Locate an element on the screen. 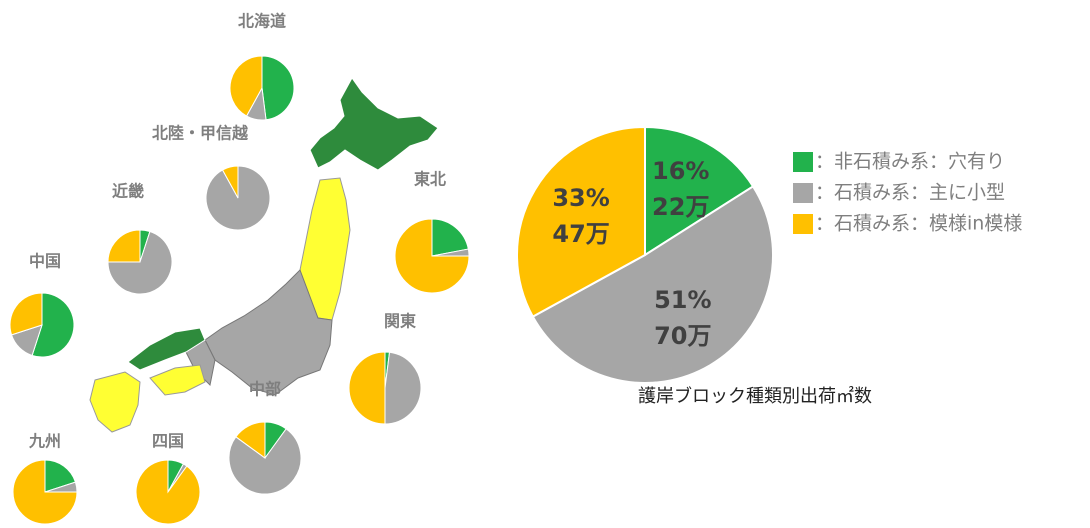  value-label: 16% is located at coordinates (680, 171).